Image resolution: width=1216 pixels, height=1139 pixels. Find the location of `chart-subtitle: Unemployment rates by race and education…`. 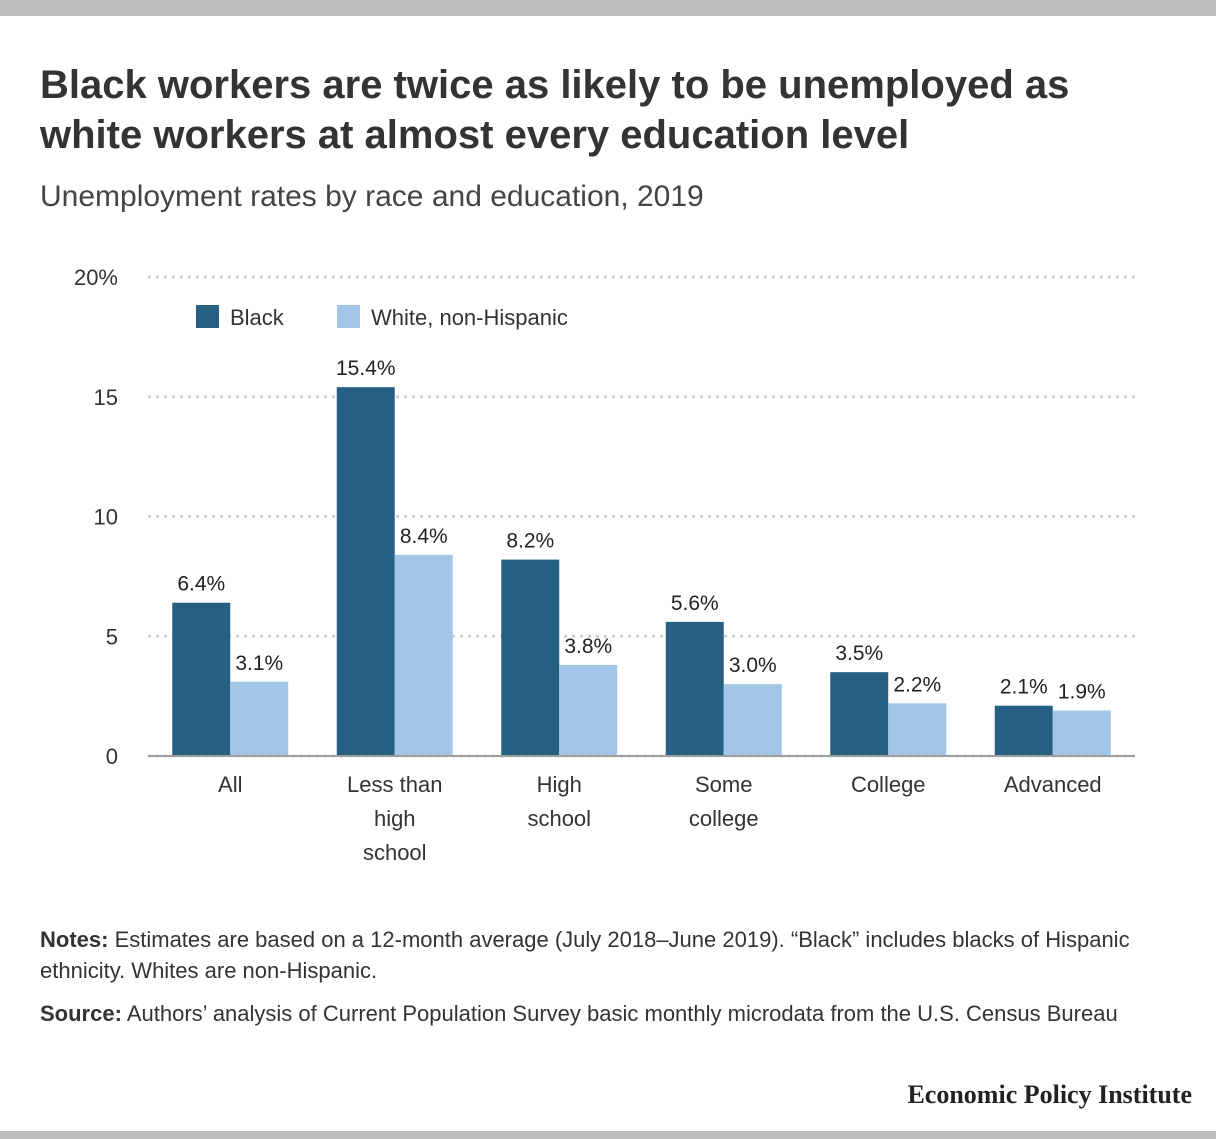

chart-subtitle: Unemployment rates by race and education… is located at coordinates (372, 196).